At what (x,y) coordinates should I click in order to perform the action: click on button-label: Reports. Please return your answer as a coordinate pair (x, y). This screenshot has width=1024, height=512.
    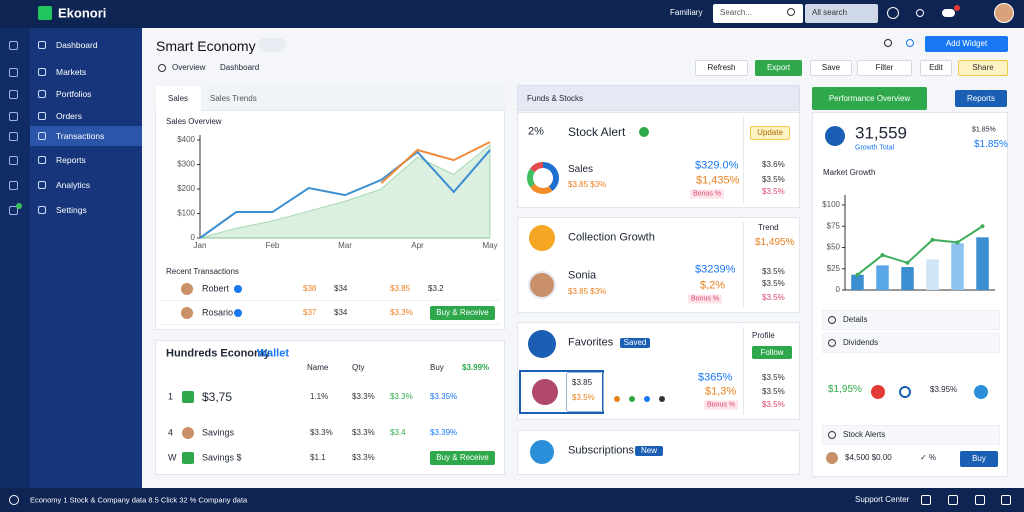
    Looking at the image, I should click on (980, 98).